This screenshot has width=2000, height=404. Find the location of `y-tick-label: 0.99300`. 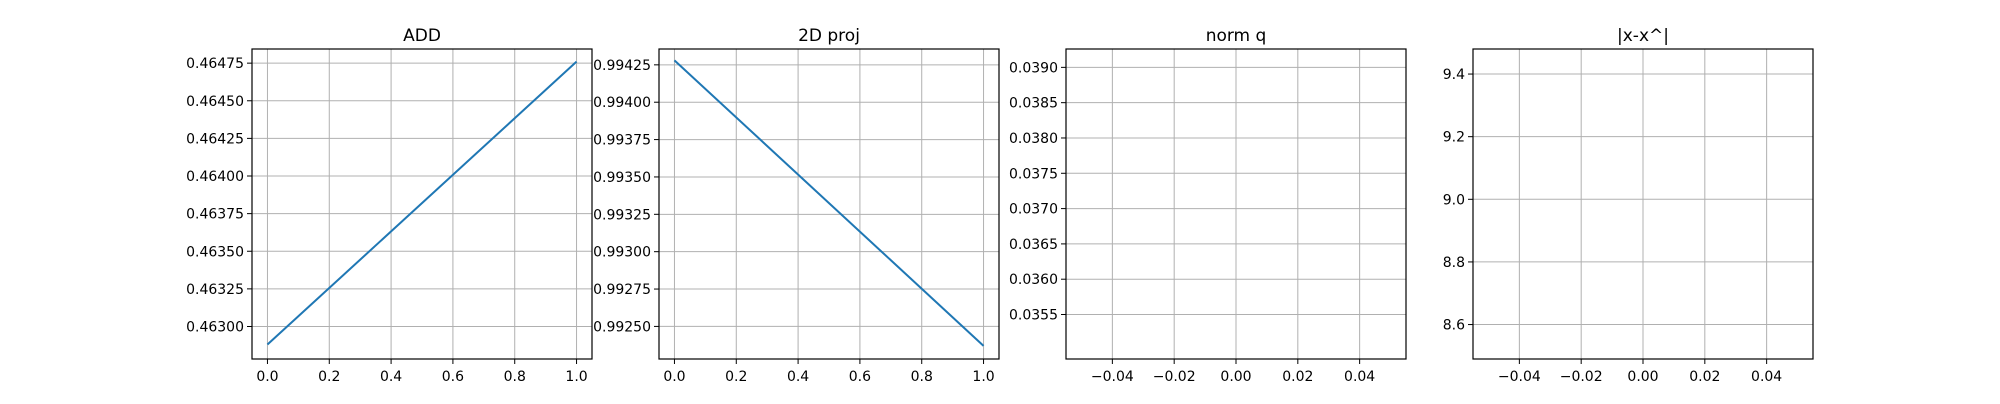

y-tick-label: 0.99300 is located at coordinates (622, 253).